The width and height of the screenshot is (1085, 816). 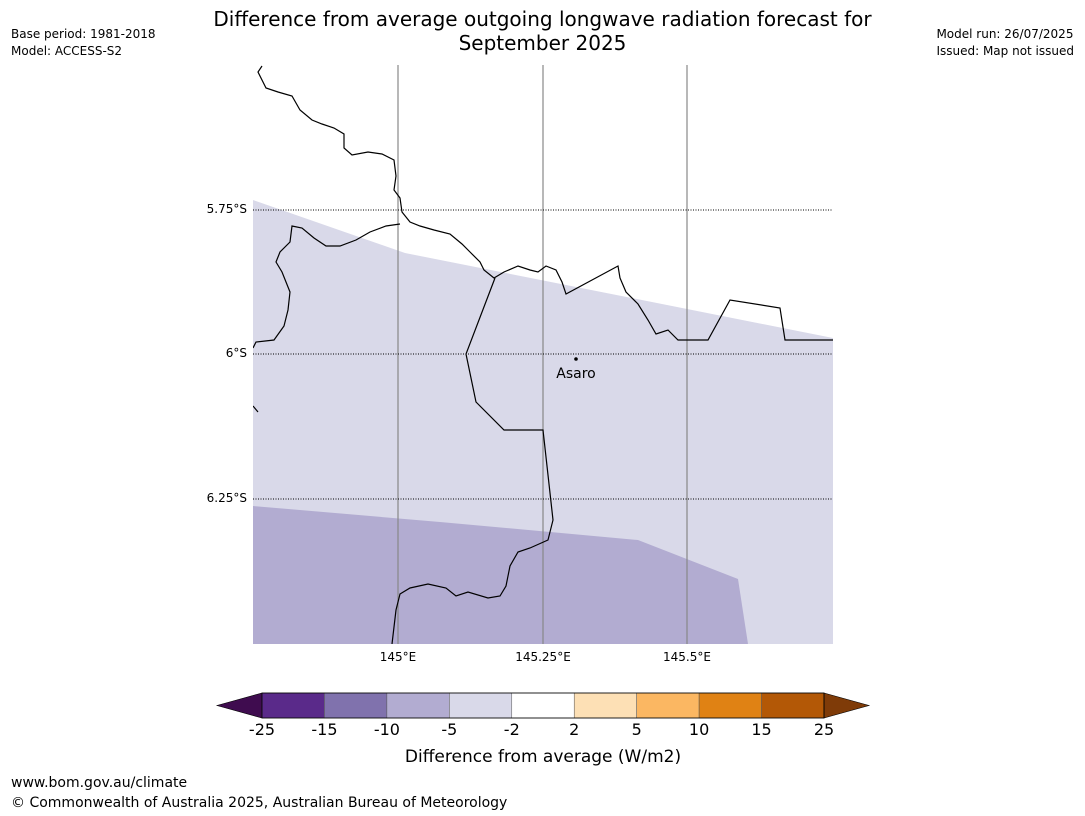 What do you see at coordinates (824, 729) in the screenshot?
I see `colorbar-tick-label: 25` at bounding box center [824, 729].